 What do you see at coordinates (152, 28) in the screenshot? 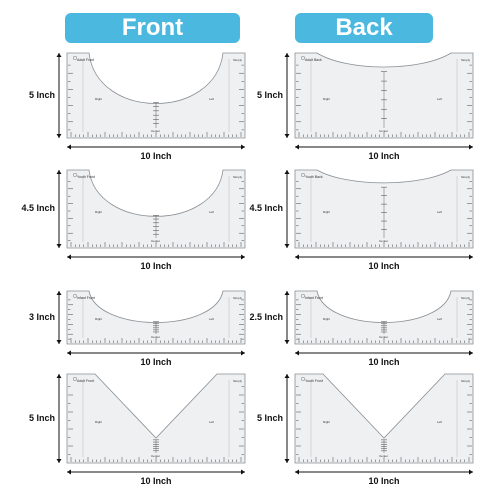
I see `front-header: Front` at bounding box center [152, 28].